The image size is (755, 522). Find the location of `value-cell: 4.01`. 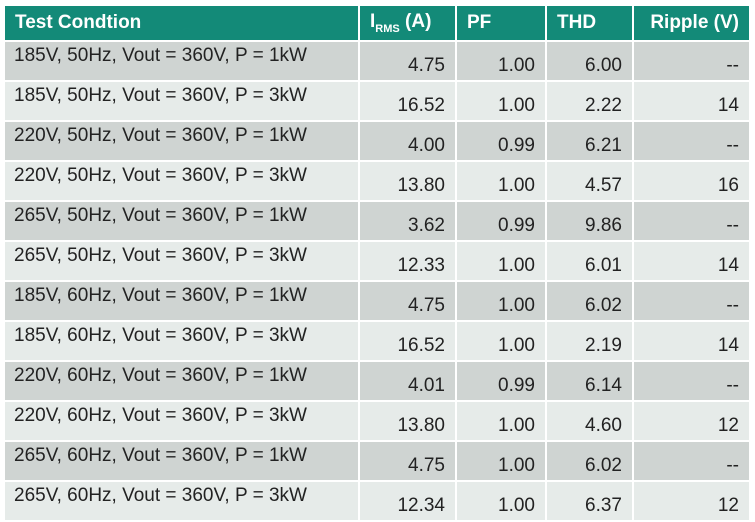

value-cell: 4.01 is located at coordinates (407, 381).